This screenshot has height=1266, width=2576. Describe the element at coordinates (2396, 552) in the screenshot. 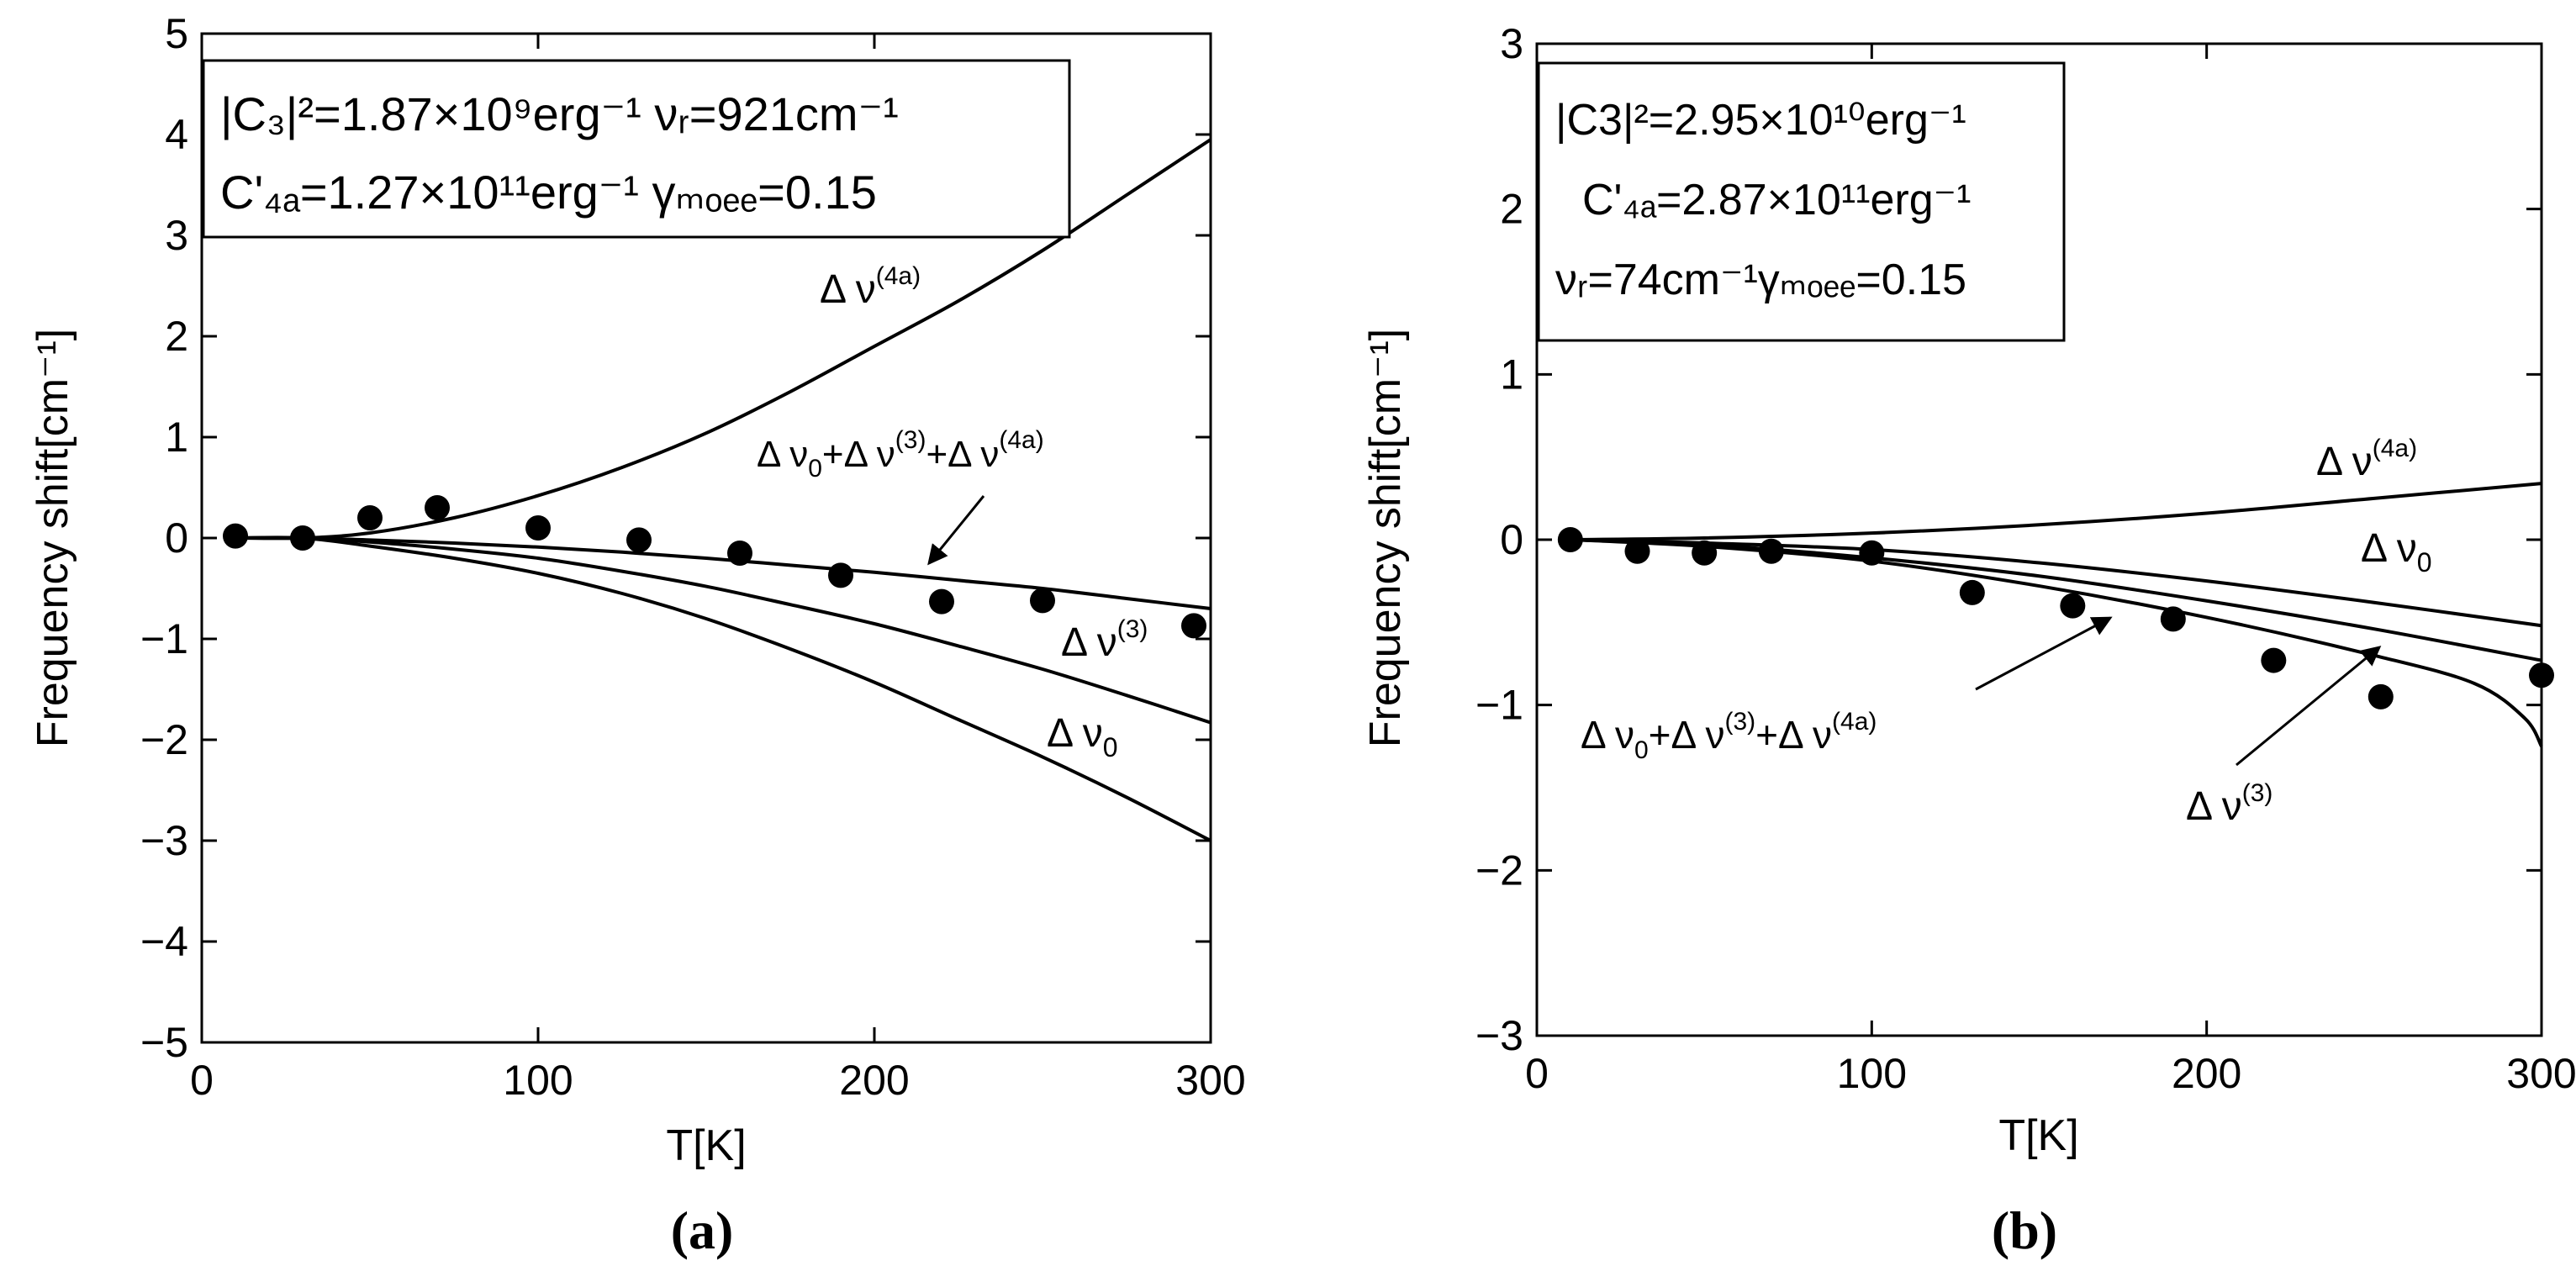

I see `label-dnu0-b: Δ ν0` at that location.